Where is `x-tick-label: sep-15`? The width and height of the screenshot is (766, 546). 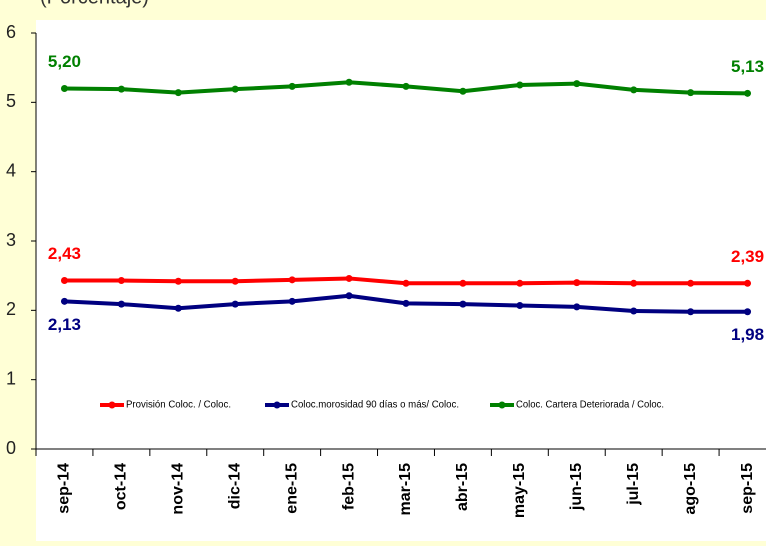 x-tick-label: sep-15 is located at coordinates (747, 488).